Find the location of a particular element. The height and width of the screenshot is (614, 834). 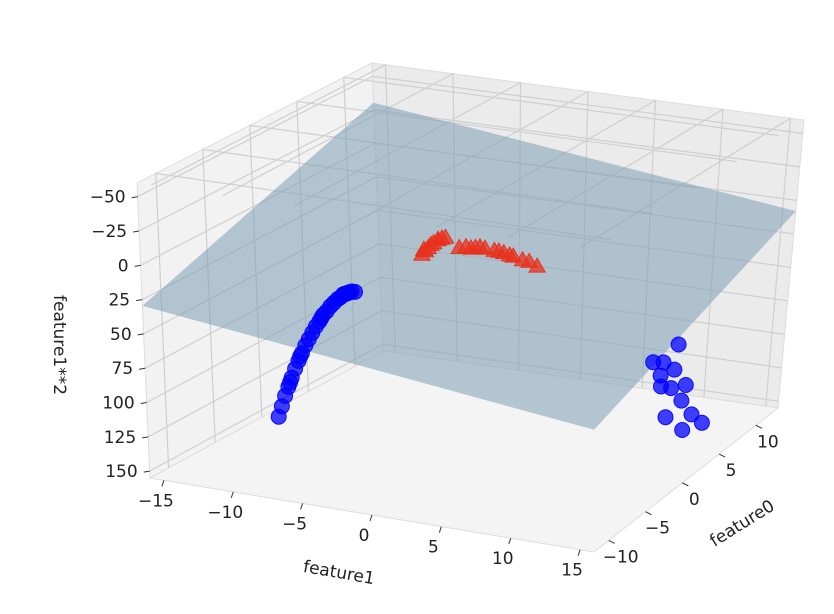

z-tick-label: 50 is located at coordinates (121, 335).